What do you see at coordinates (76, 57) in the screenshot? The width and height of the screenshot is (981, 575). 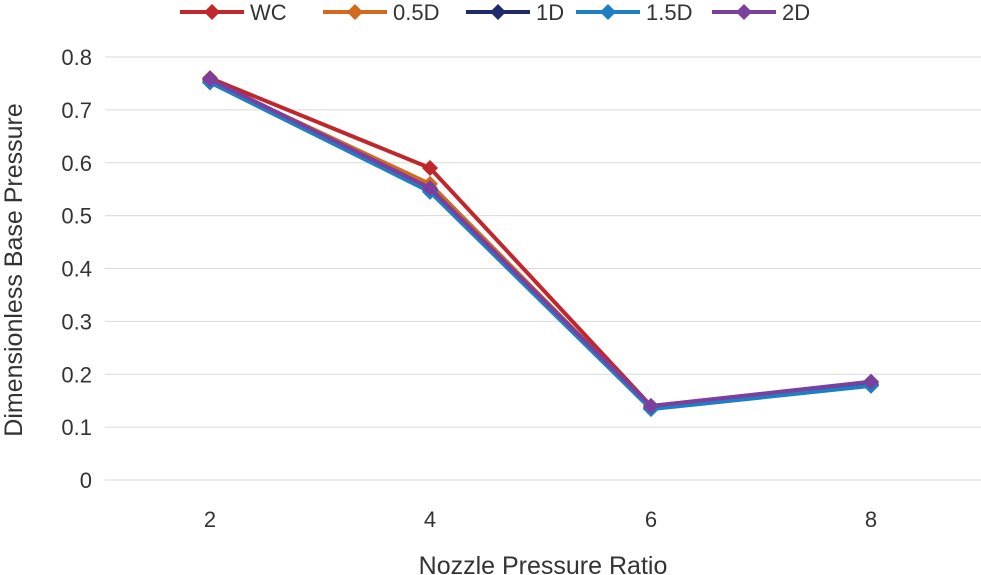 I see `y-tick-label: 0.8` at bounding box center [76, 57].